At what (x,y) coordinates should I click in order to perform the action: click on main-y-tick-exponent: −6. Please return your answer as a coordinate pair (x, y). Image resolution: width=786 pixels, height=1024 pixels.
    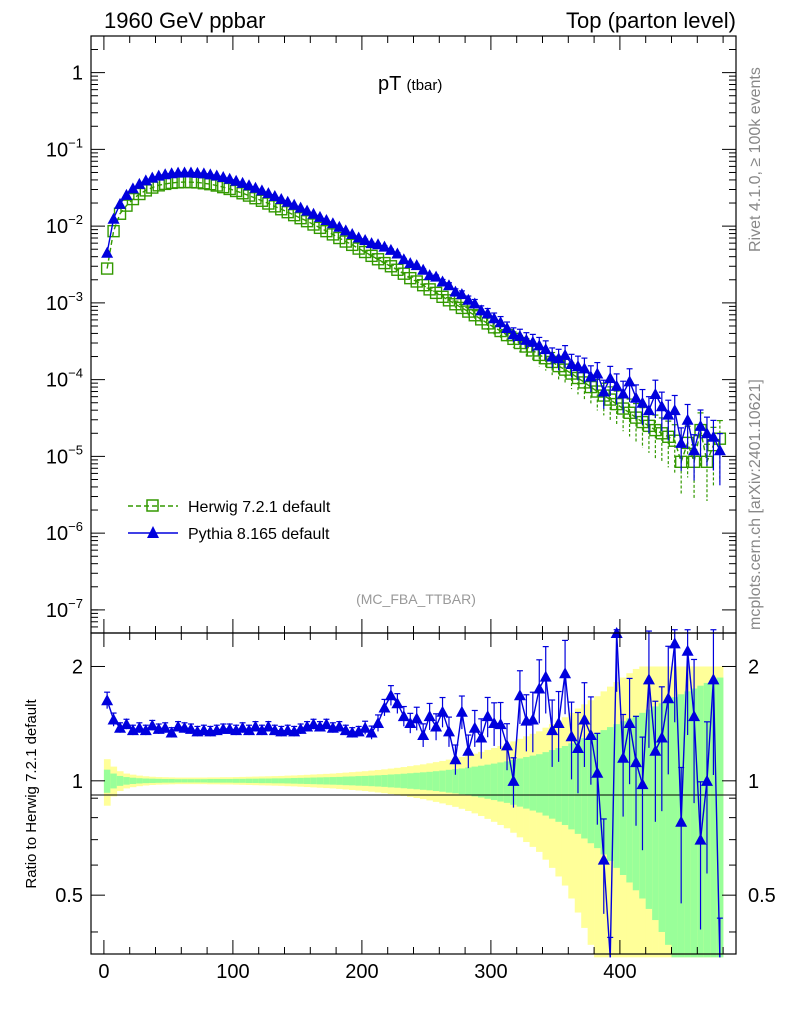
    Looking at the image, I should click on (75, 526).